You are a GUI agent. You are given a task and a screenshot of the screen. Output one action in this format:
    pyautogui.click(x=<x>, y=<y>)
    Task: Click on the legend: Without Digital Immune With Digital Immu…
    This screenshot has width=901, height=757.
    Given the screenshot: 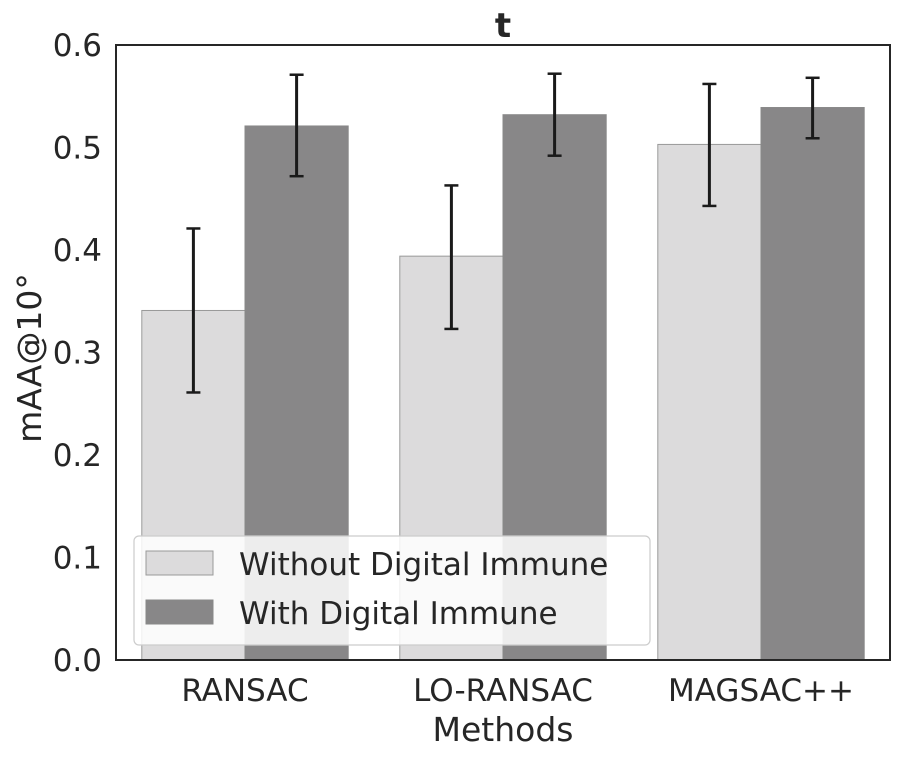 What is the action you would take?
    pyautogui.click(x=392, y=590)
    